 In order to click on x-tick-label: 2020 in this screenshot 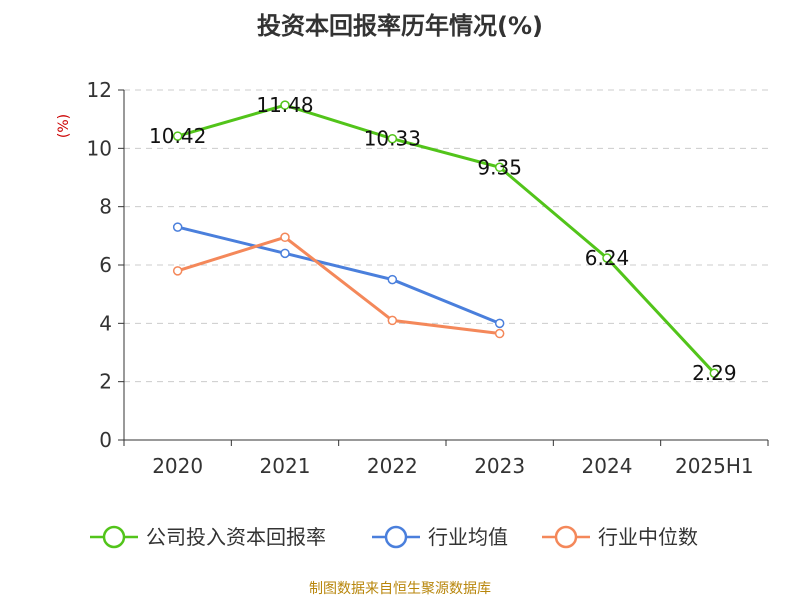, I will do `click(177, 466)`.